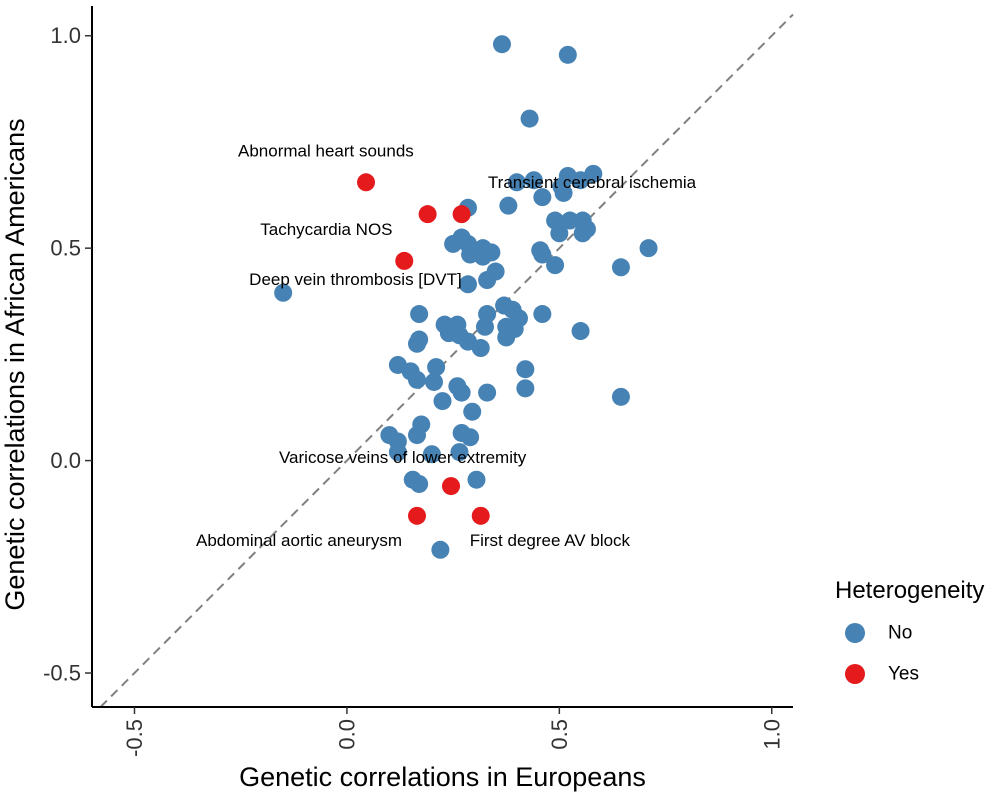 The image size is (1000, 797). What do you see at coordinates (882, 654) in the screenshot?
I see `legend-entries: No Yes` at bounding box center [882, 654].